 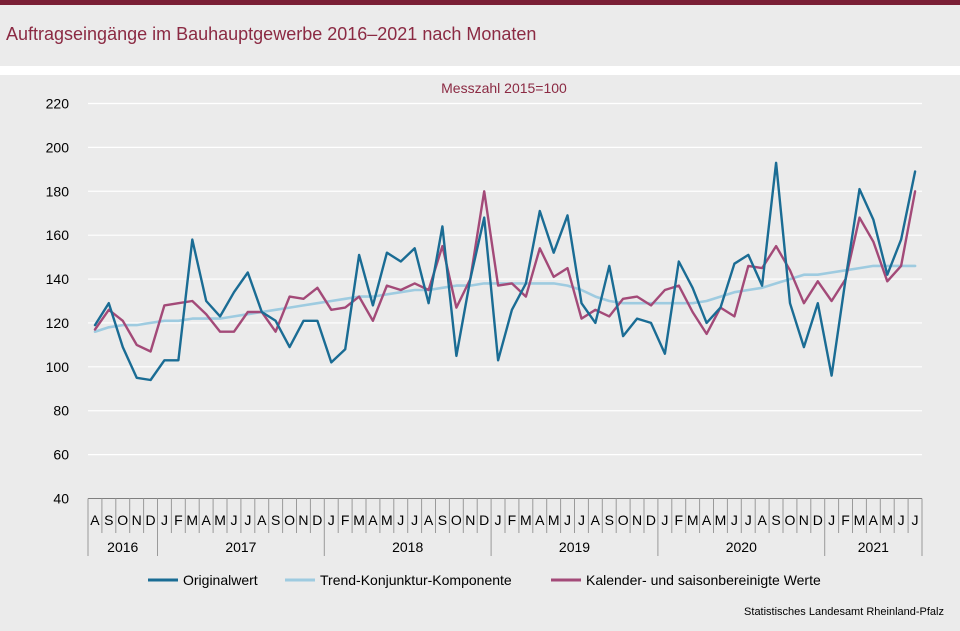 What do you see at coordinates (407, 547) in the screenshot?
I see `year-label: 2018` at bounding box center [407, 547].